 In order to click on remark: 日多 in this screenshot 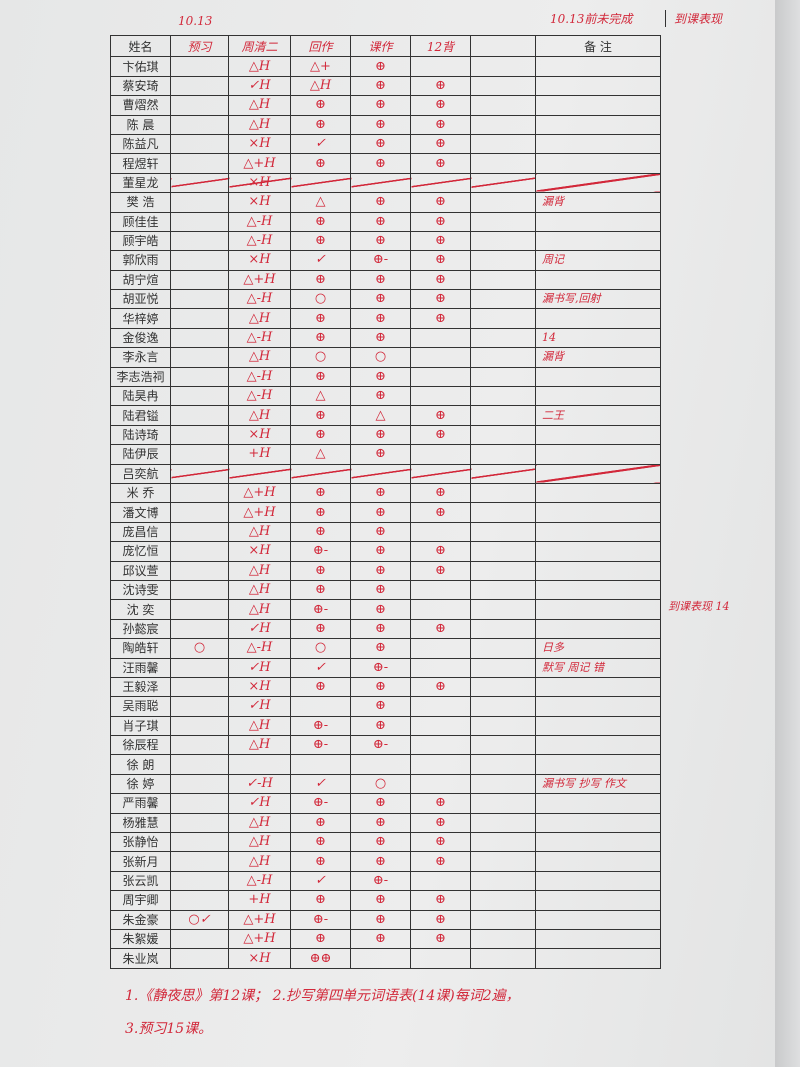, I will do `click(598, 648)`.